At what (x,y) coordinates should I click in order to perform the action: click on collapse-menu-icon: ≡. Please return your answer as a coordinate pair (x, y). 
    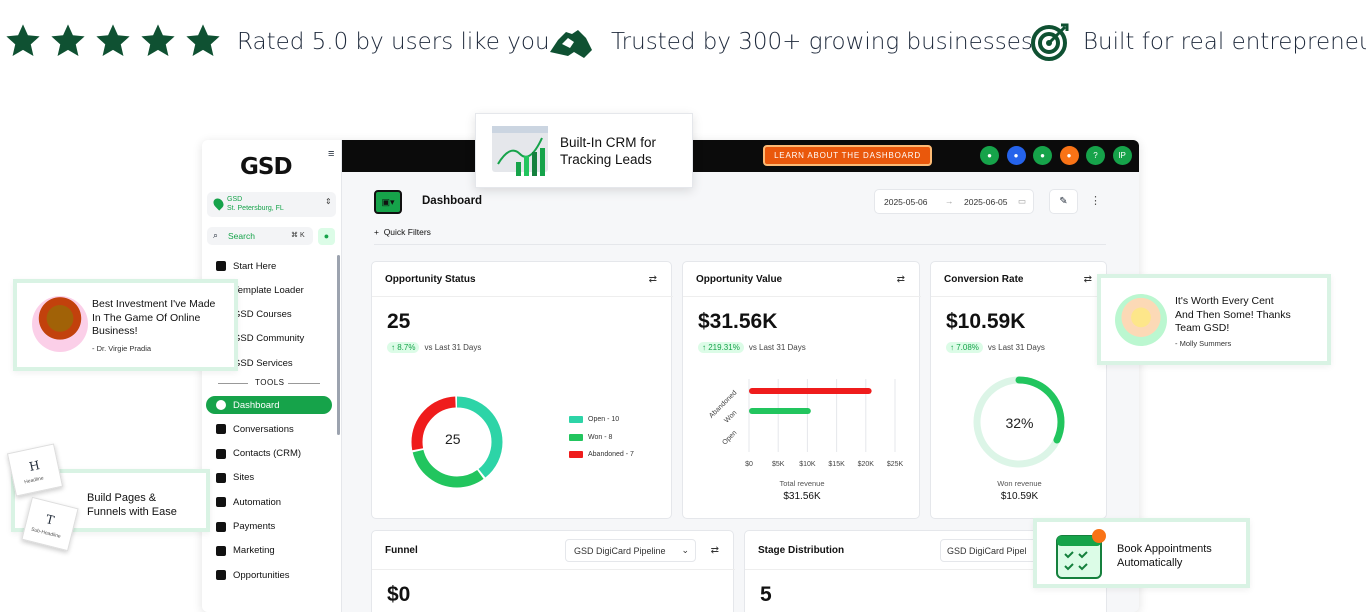
    Looking at the image, I should click on (331, 154).